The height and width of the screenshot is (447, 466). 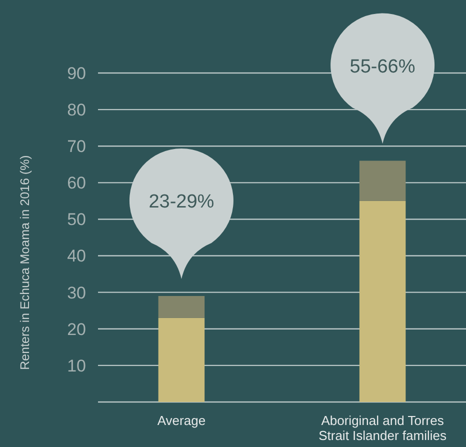 What do you see at coordinates (76, 329) in the screenshot?
I see `y-tick-label: 20` at bounding box center [76, 329].